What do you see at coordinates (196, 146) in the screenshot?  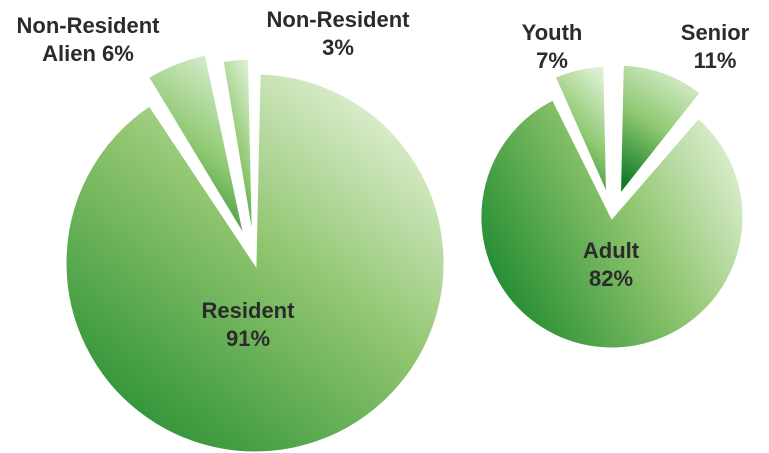 I see `pie-slice-non-resident-alien` at bounding box center [196, 146].